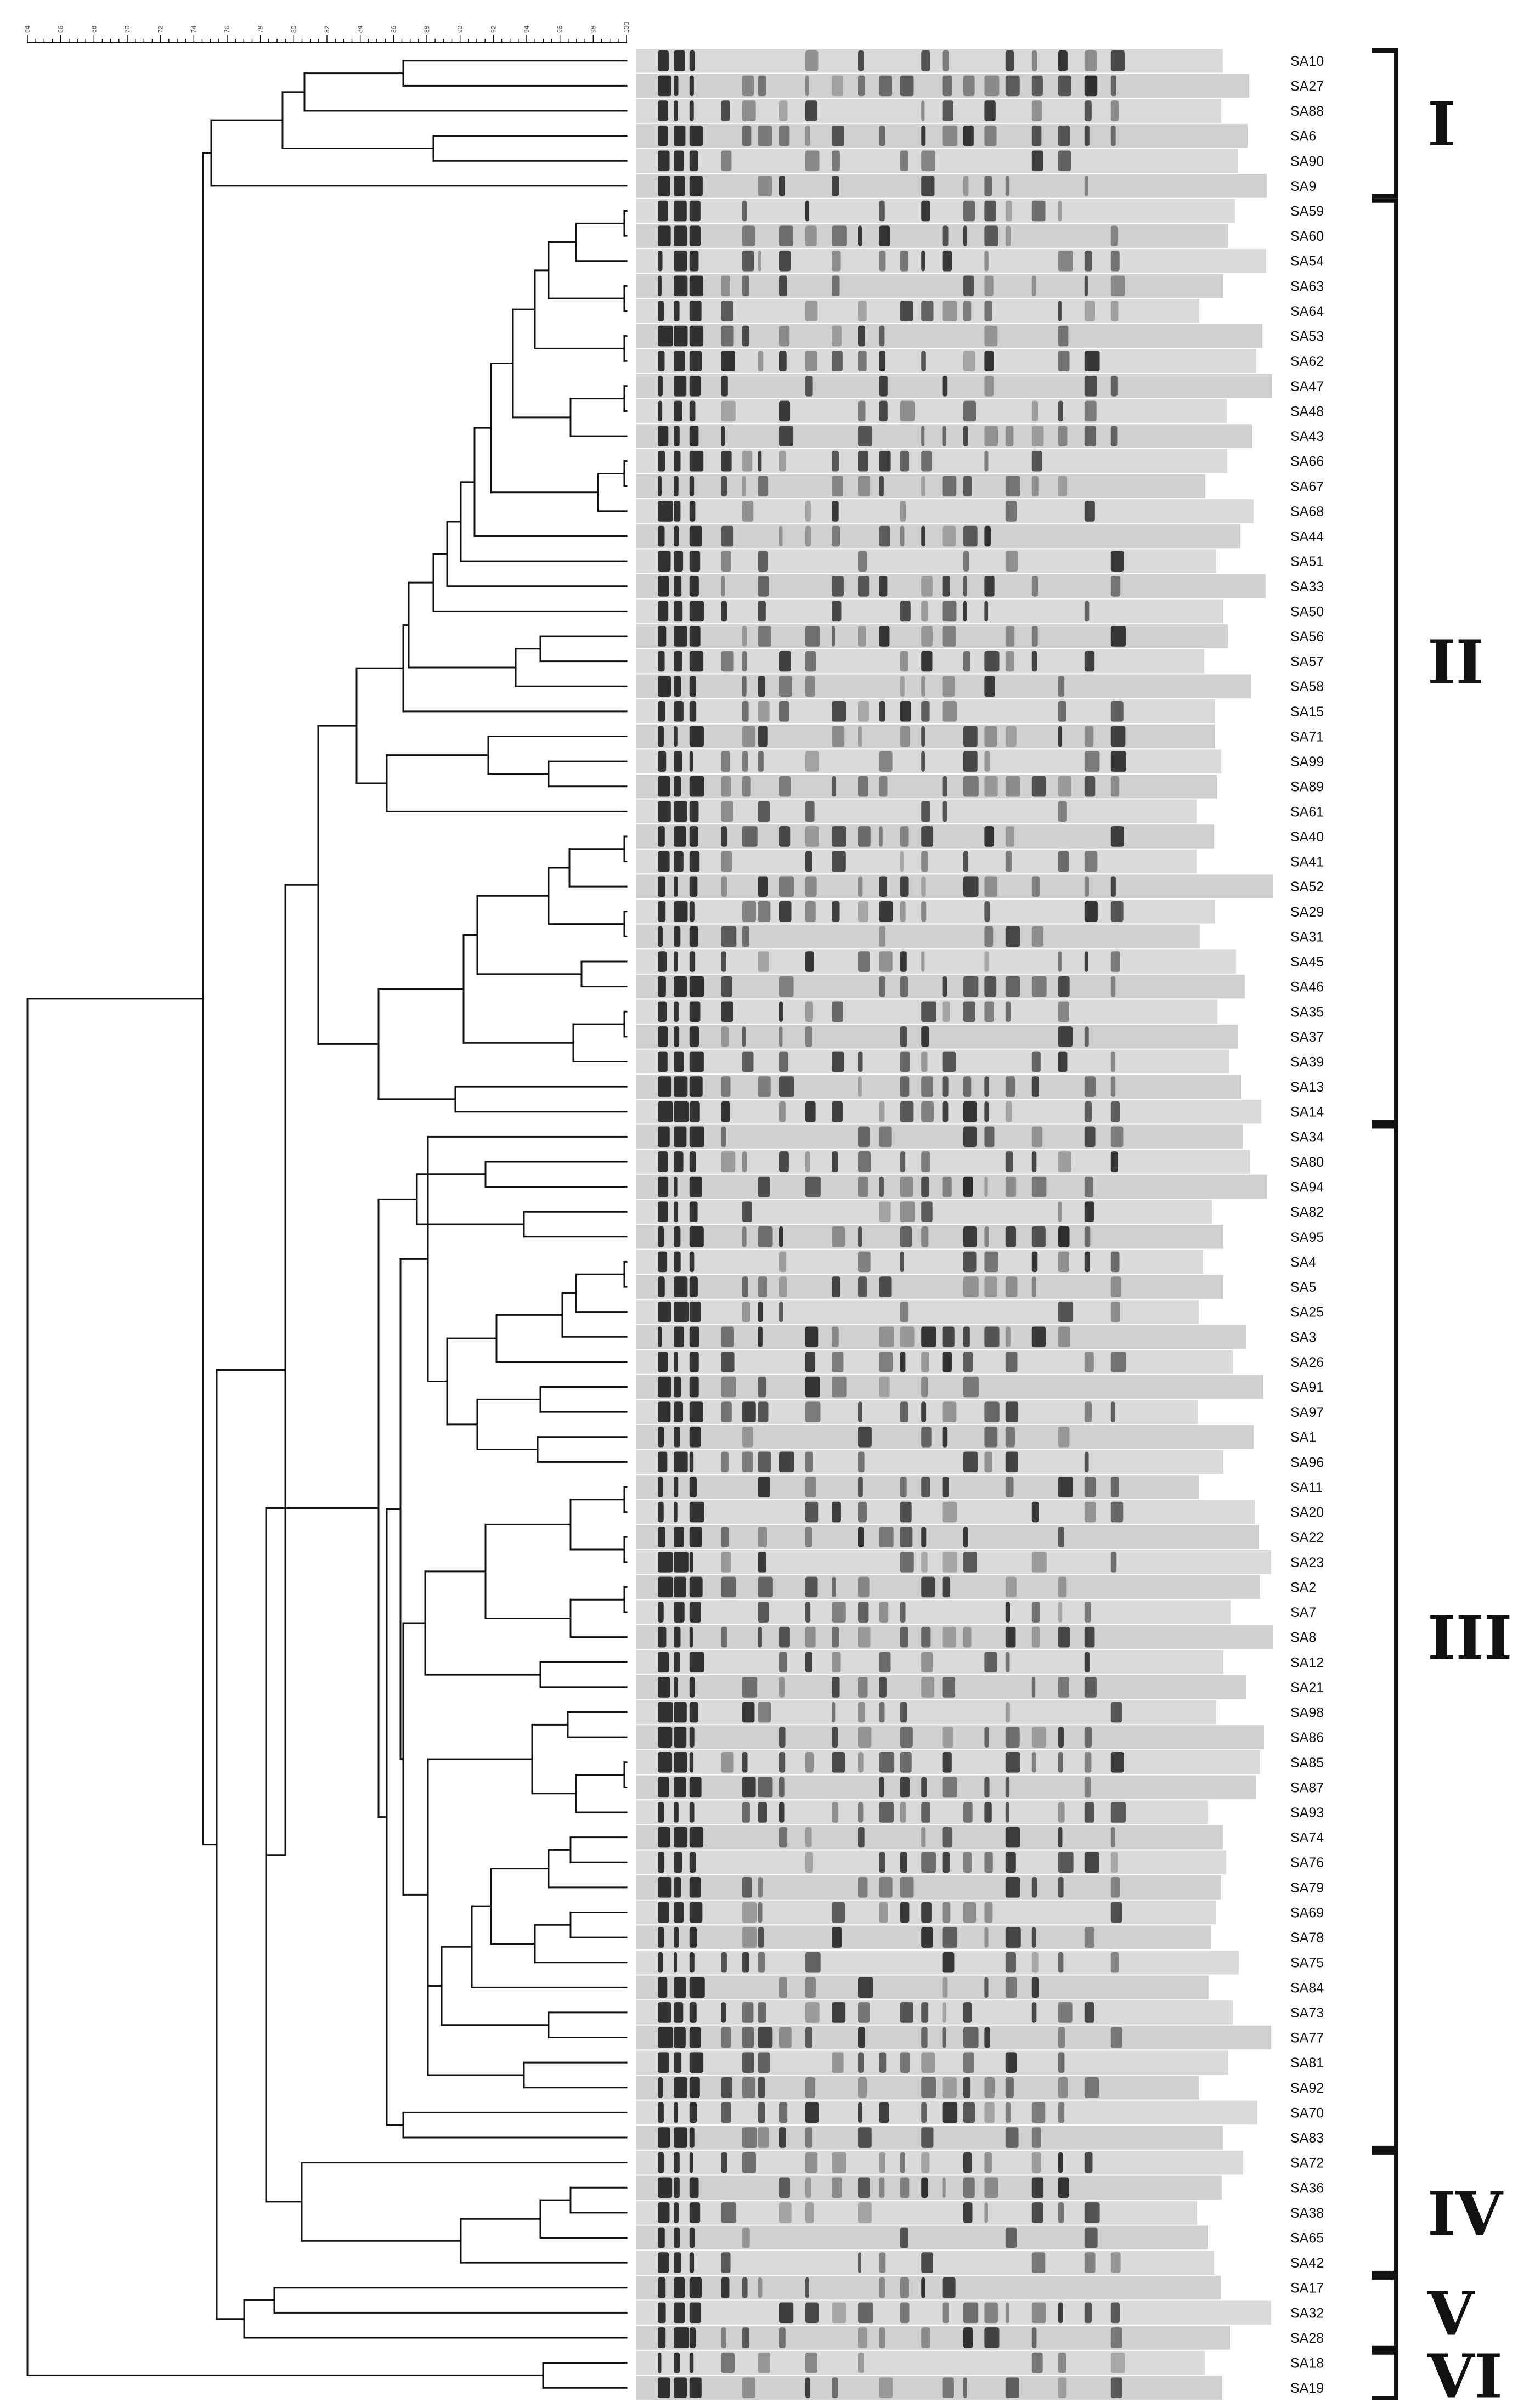 This screenshot has height=2408, width=1535. Describe the element at coordinates (1307, 212) in the screenshot. I see `lane-label: SA59` at that location.